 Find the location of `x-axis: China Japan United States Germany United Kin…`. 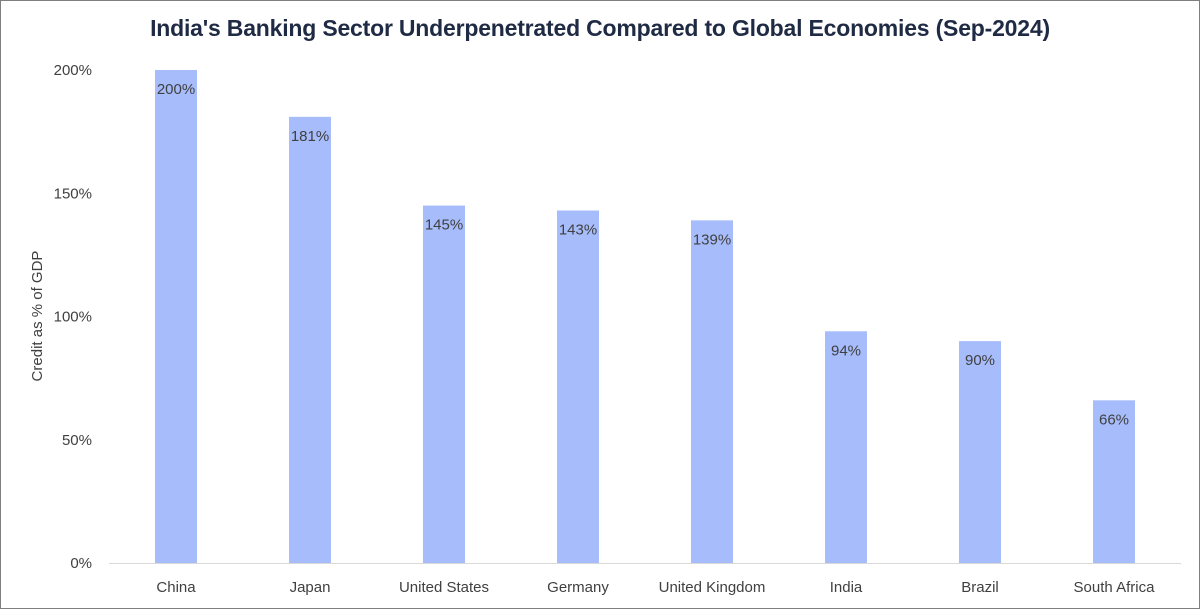

x-axis: China Japan United States Germany United Kin… is located at coordinates (645, 579).